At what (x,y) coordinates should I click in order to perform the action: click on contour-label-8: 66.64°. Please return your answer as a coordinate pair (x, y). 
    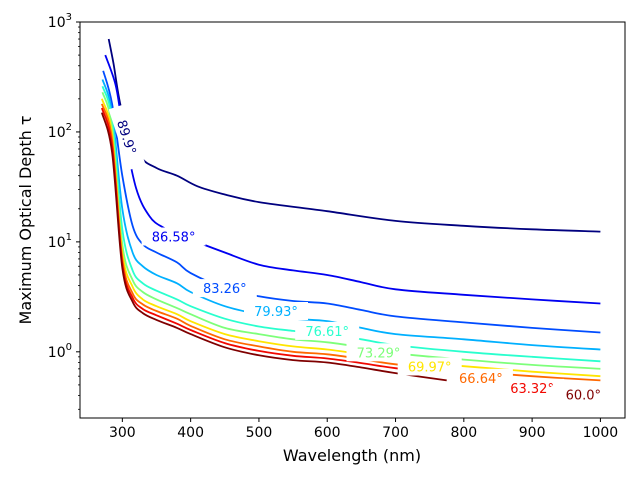
    Looking at the image, I should click on (480, 377).